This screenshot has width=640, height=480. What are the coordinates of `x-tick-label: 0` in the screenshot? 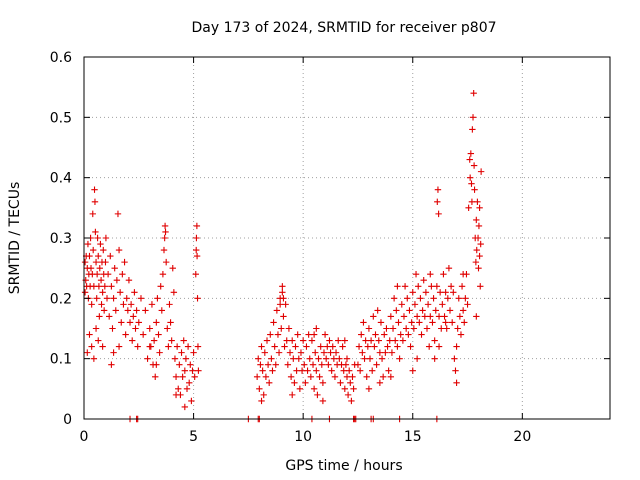 It's located at (84, 437).